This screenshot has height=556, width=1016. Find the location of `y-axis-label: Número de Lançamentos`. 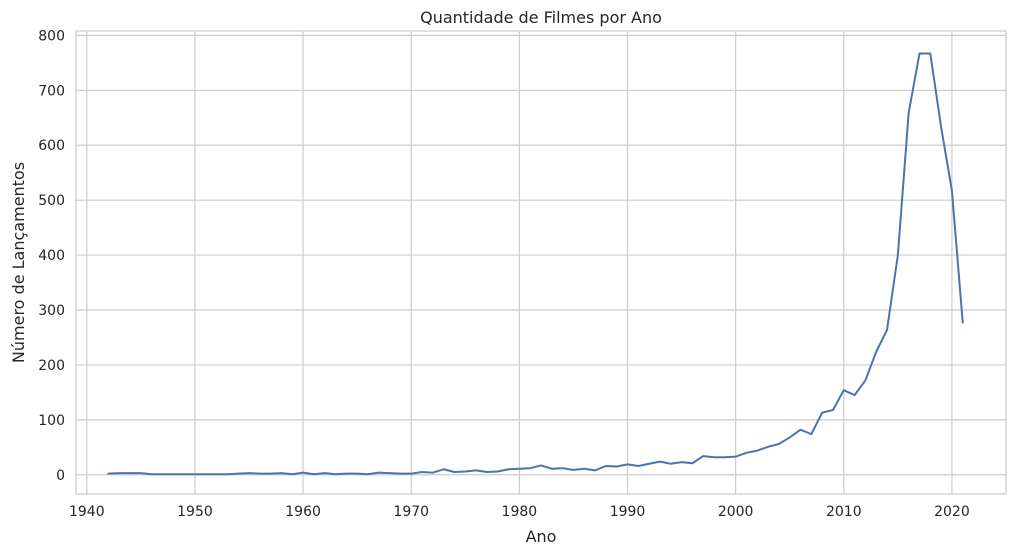

y-axis-label: Número de Lançamentos is located at coordinates (18, 262).